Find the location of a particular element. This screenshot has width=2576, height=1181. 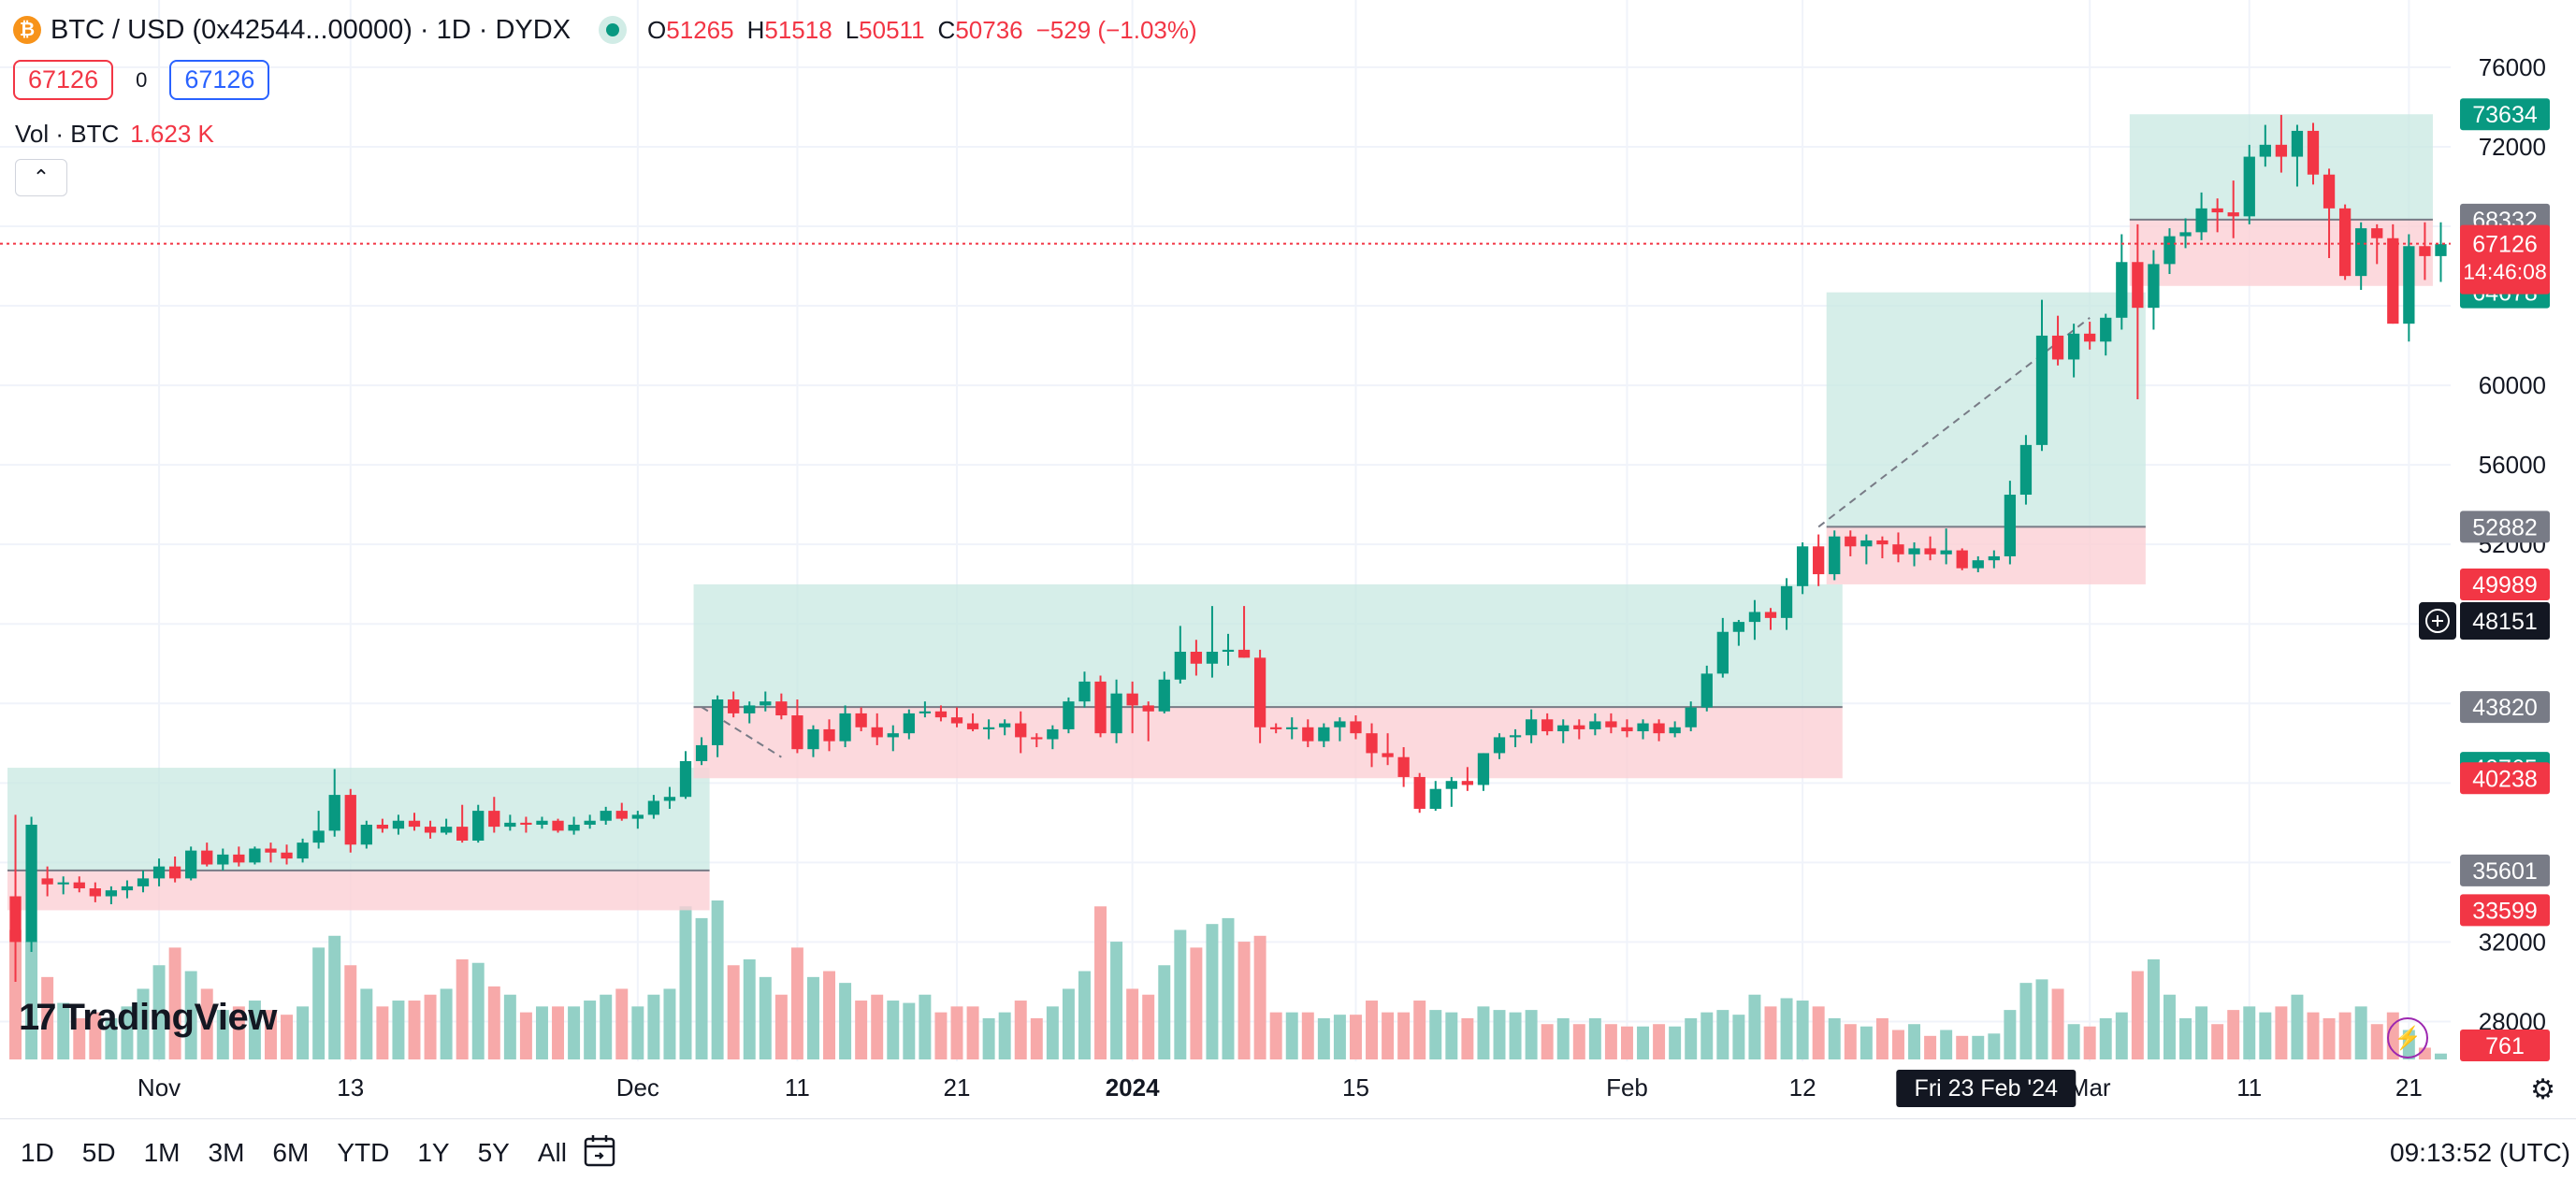

last-price-countdown: 14:46:08 is located at coordinates (2505, 272).